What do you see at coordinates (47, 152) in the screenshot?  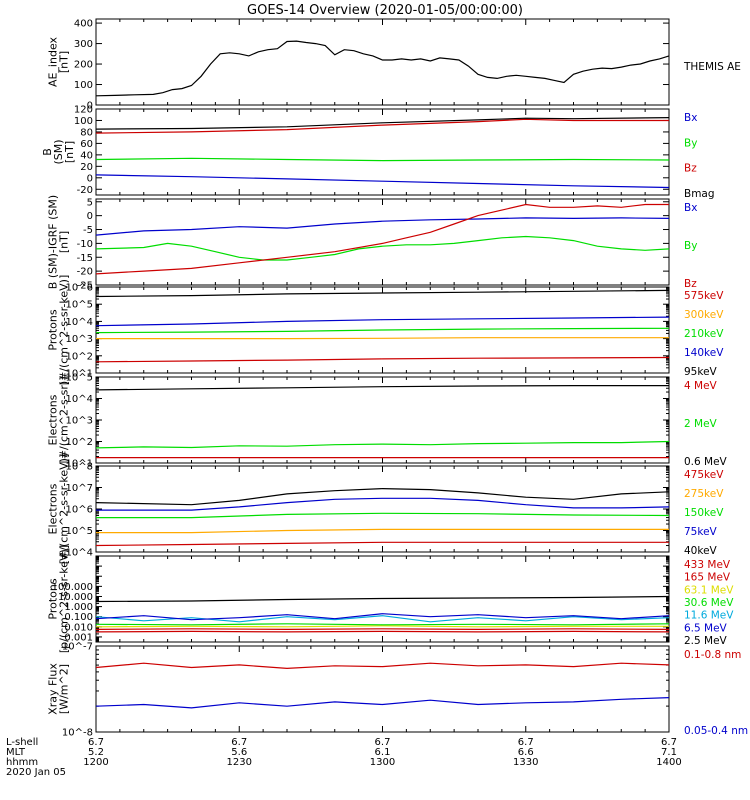 I see `y-axis-label-line: B` at bounding box center [47, 152].